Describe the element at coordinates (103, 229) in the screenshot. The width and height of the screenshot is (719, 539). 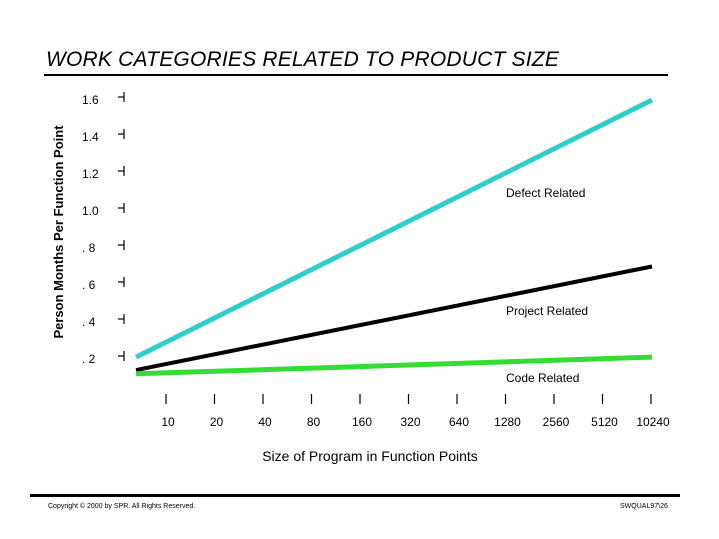
I see `y-axis-ticks: 1.6 1.4 1.2 1.0 . 8 . 6 . 4 . 2` at that location.